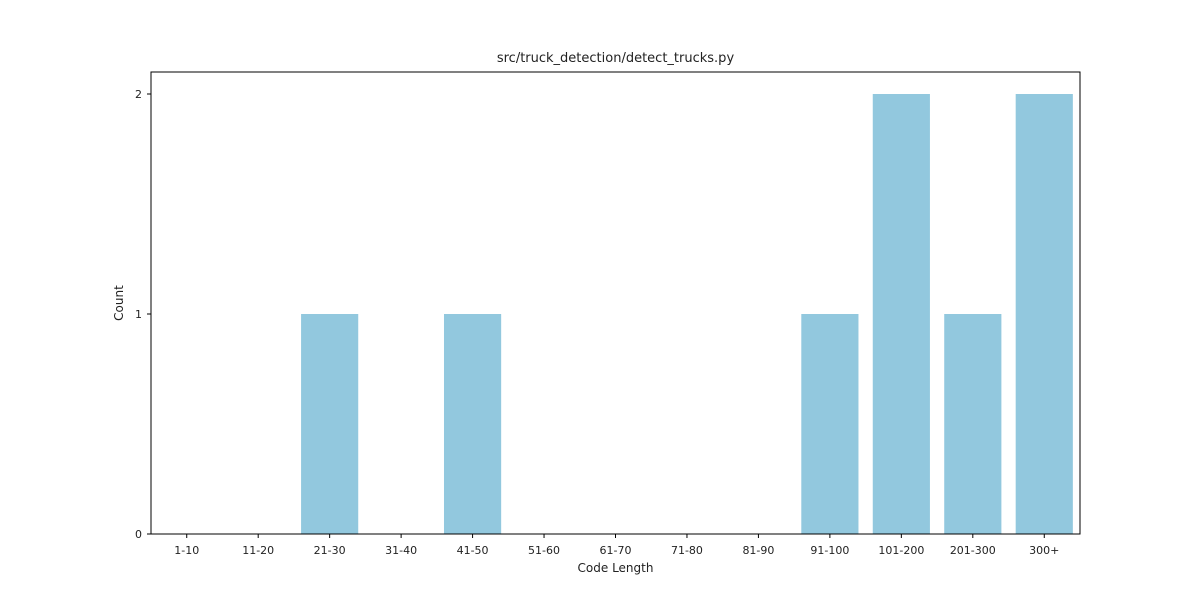  Describe the element at coordinates (616, 550) in the screenshot. I see `x-tick-label: 61-70` at that location.